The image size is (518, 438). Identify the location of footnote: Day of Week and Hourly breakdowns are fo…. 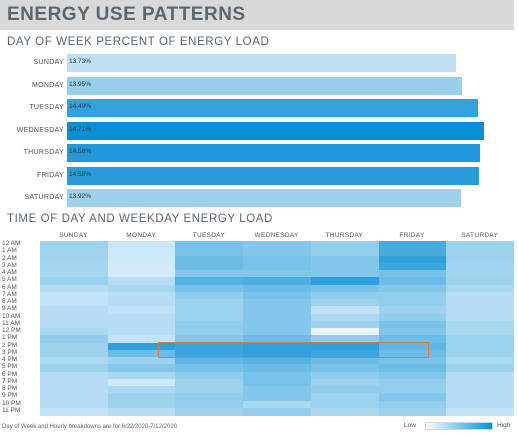
(90, 427).